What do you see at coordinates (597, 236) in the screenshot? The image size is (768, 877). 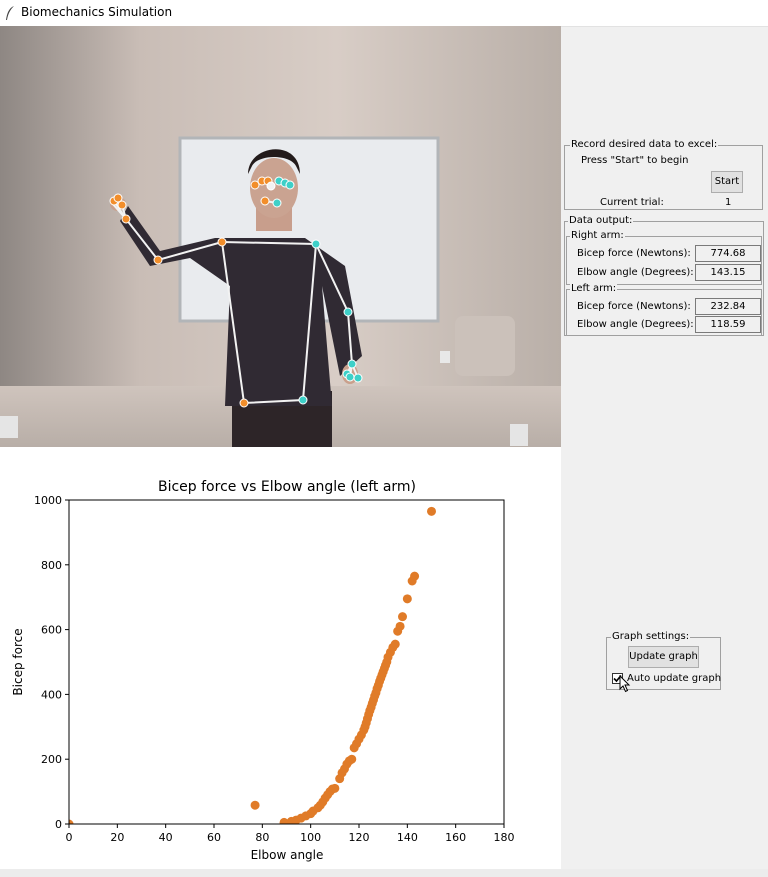 I see `right-arm-label: Right arm:` at bounding box center [597, 236].